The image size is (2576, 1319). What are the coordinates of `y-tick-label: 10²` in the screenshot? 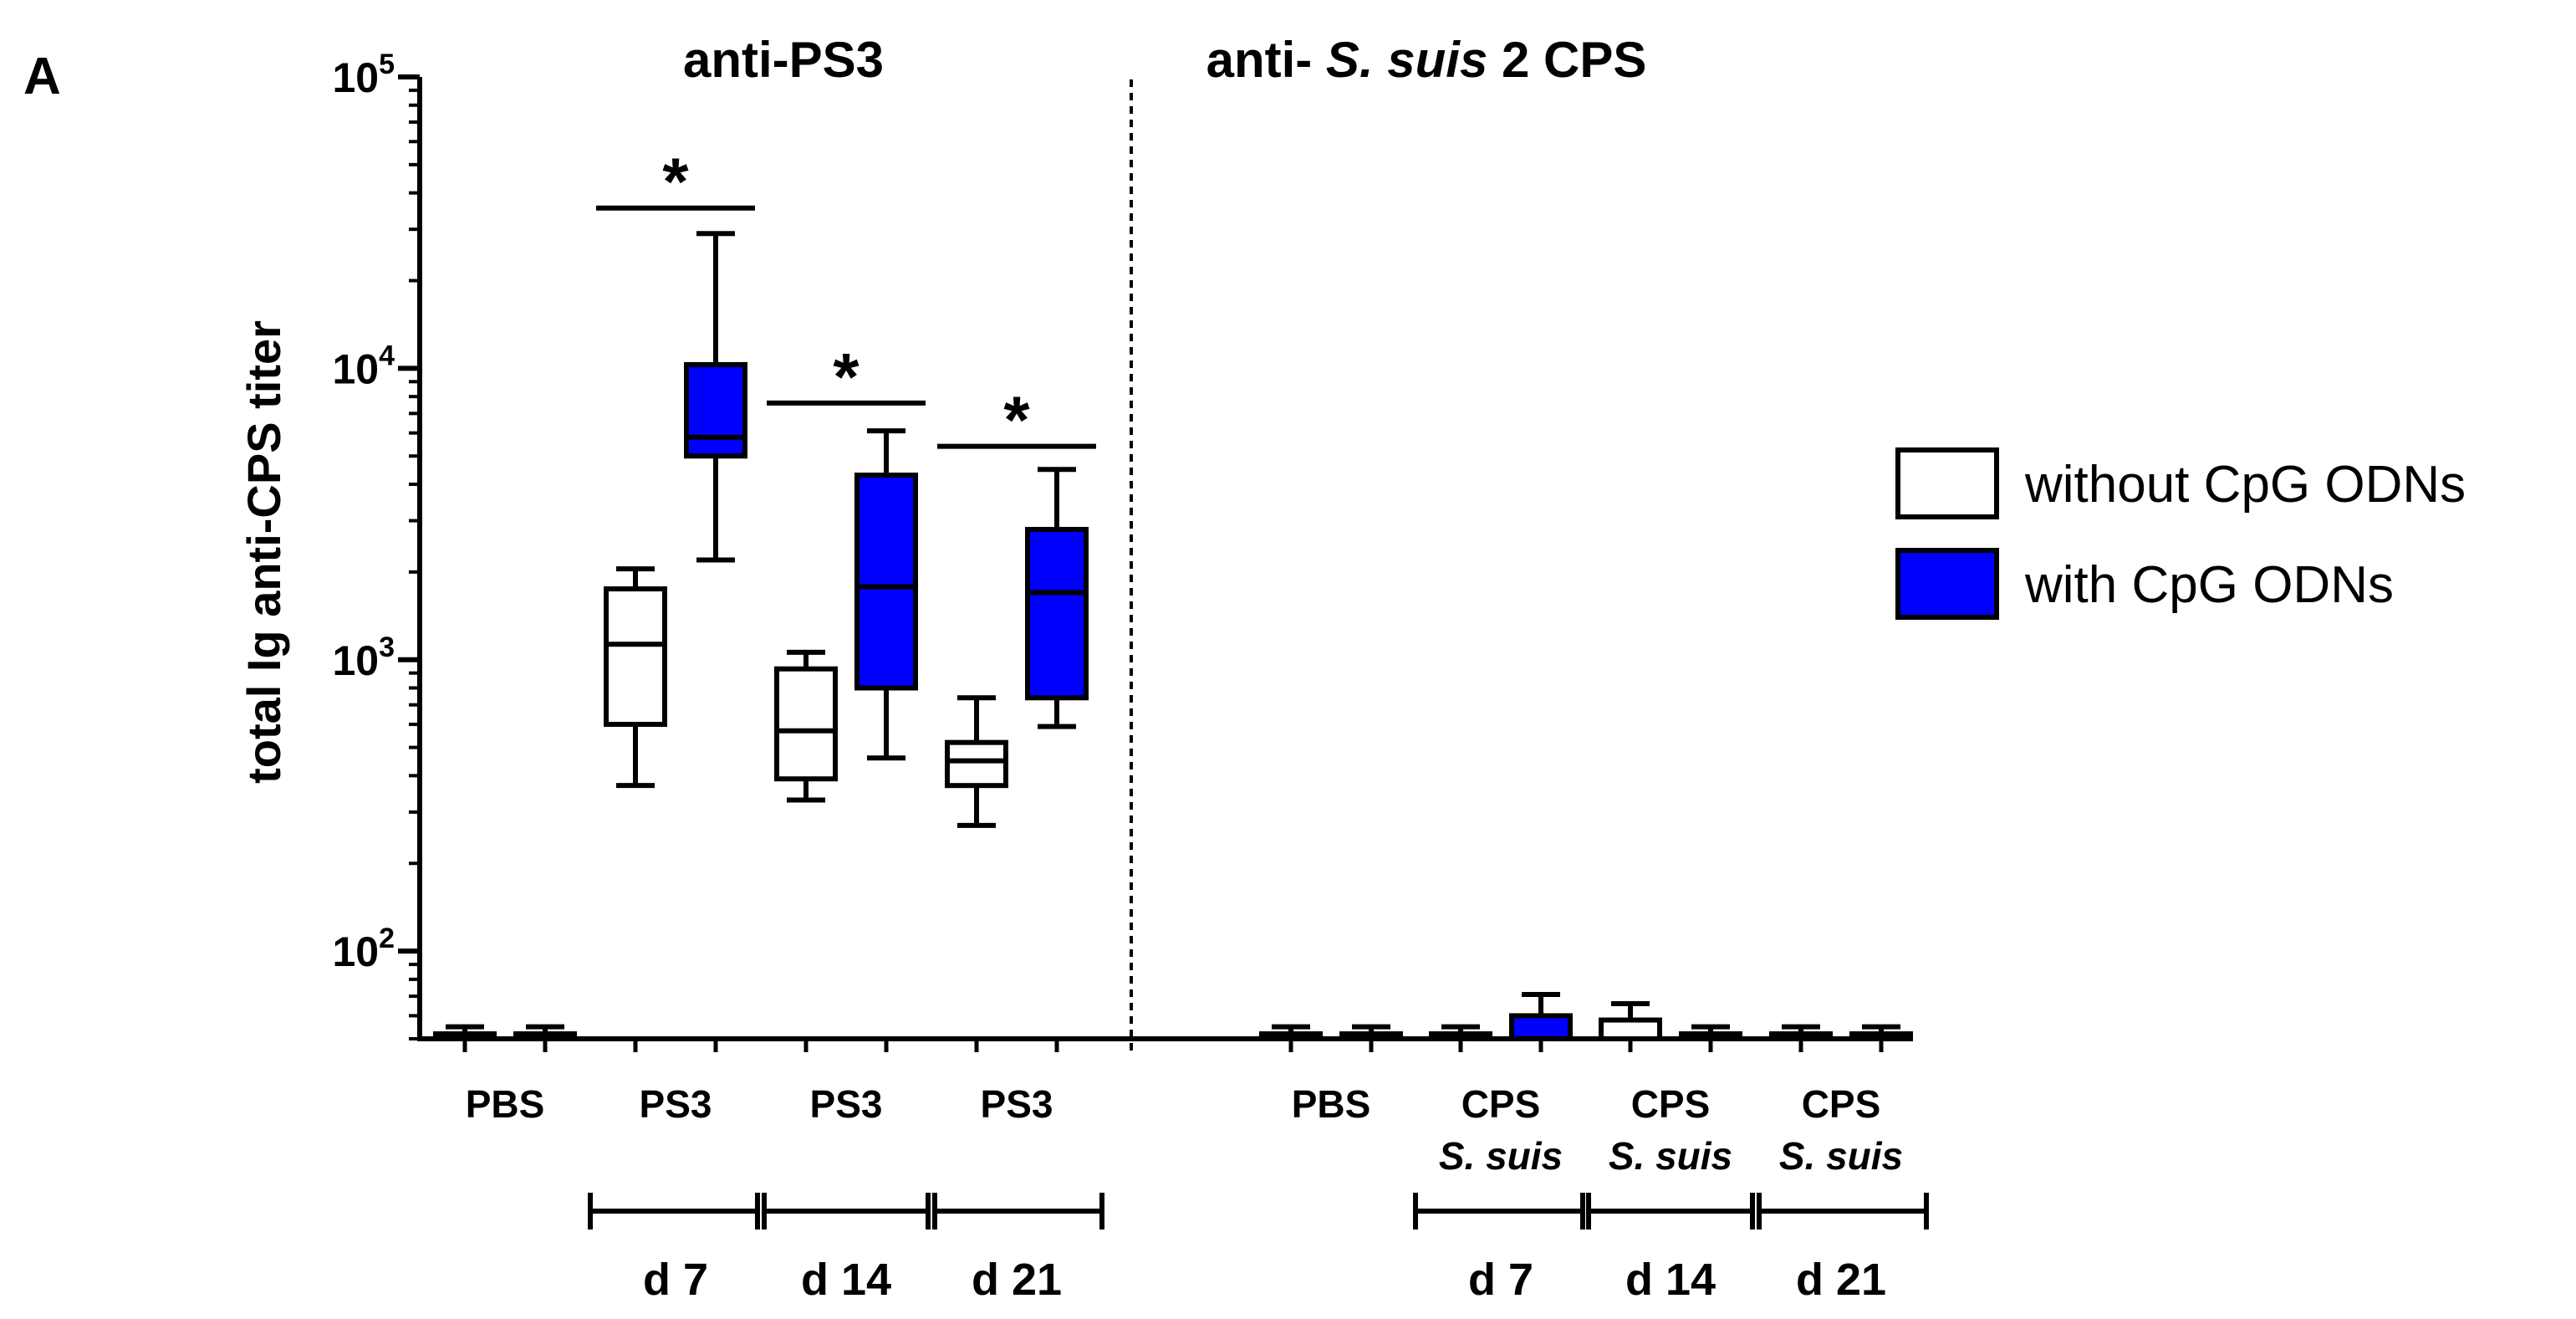 It's located at (363, 949).